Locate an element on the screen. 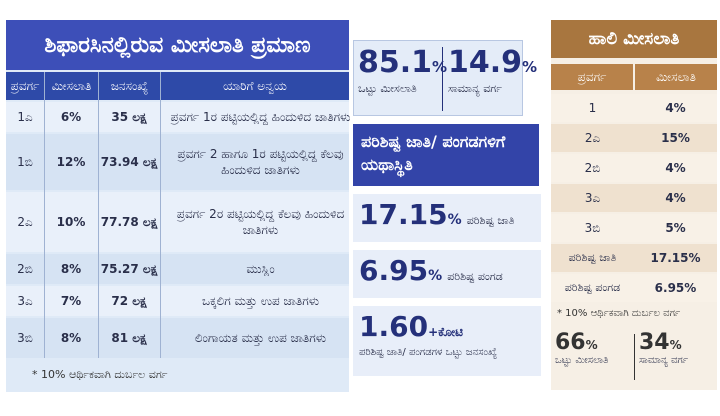  row-reservation: 15% is located at coordinates (675, 138).